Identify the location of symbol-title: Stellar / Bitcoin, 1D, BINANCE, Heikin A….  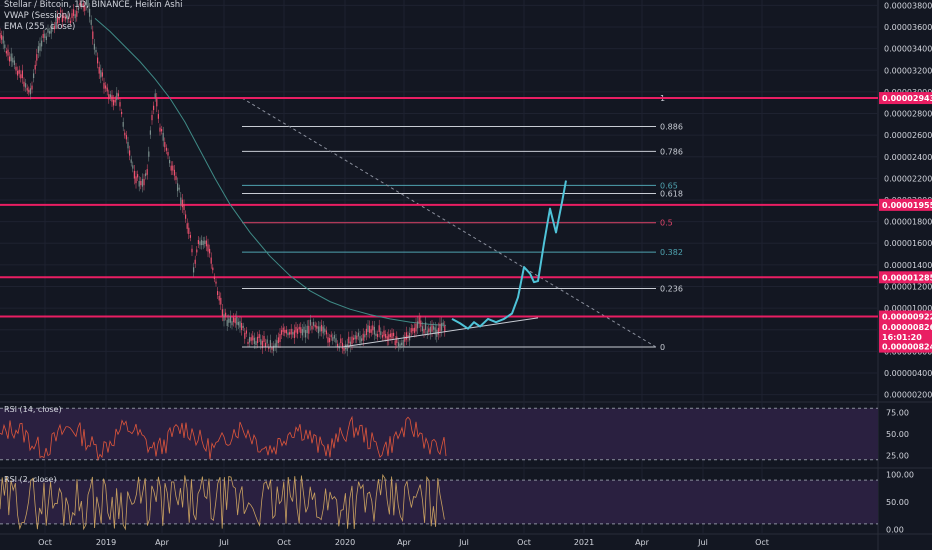
(93, 5).